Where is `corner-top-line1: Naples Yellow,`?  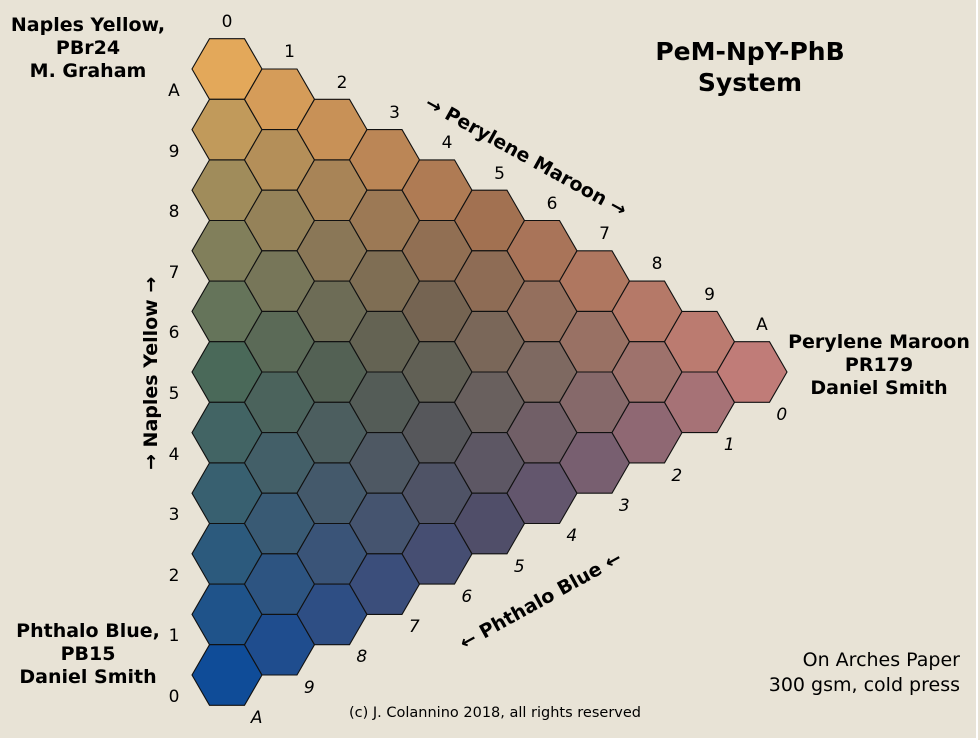 corner-top-line1: Naples Yellow, is located at coordinates (88, 25).